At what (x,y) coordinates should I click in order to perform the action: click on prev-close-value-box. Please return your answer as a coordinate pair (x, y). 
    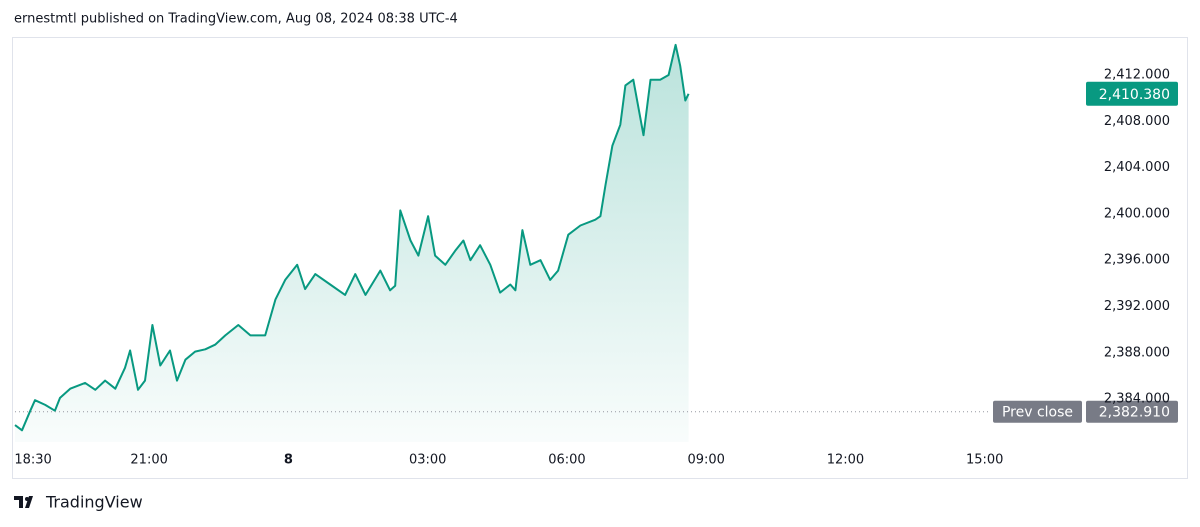
    Looking at the image, I should click on (1132, 411).